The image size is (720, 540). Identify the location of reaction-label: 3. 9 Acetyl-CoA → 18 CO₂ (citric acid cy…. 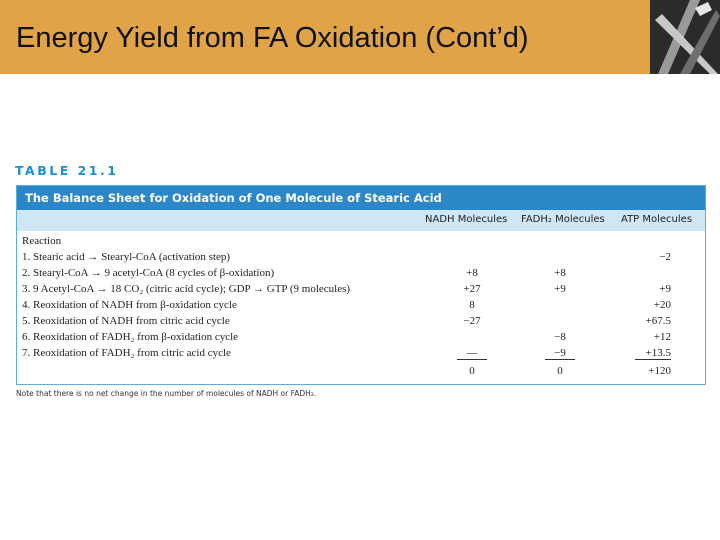
(186, 289).